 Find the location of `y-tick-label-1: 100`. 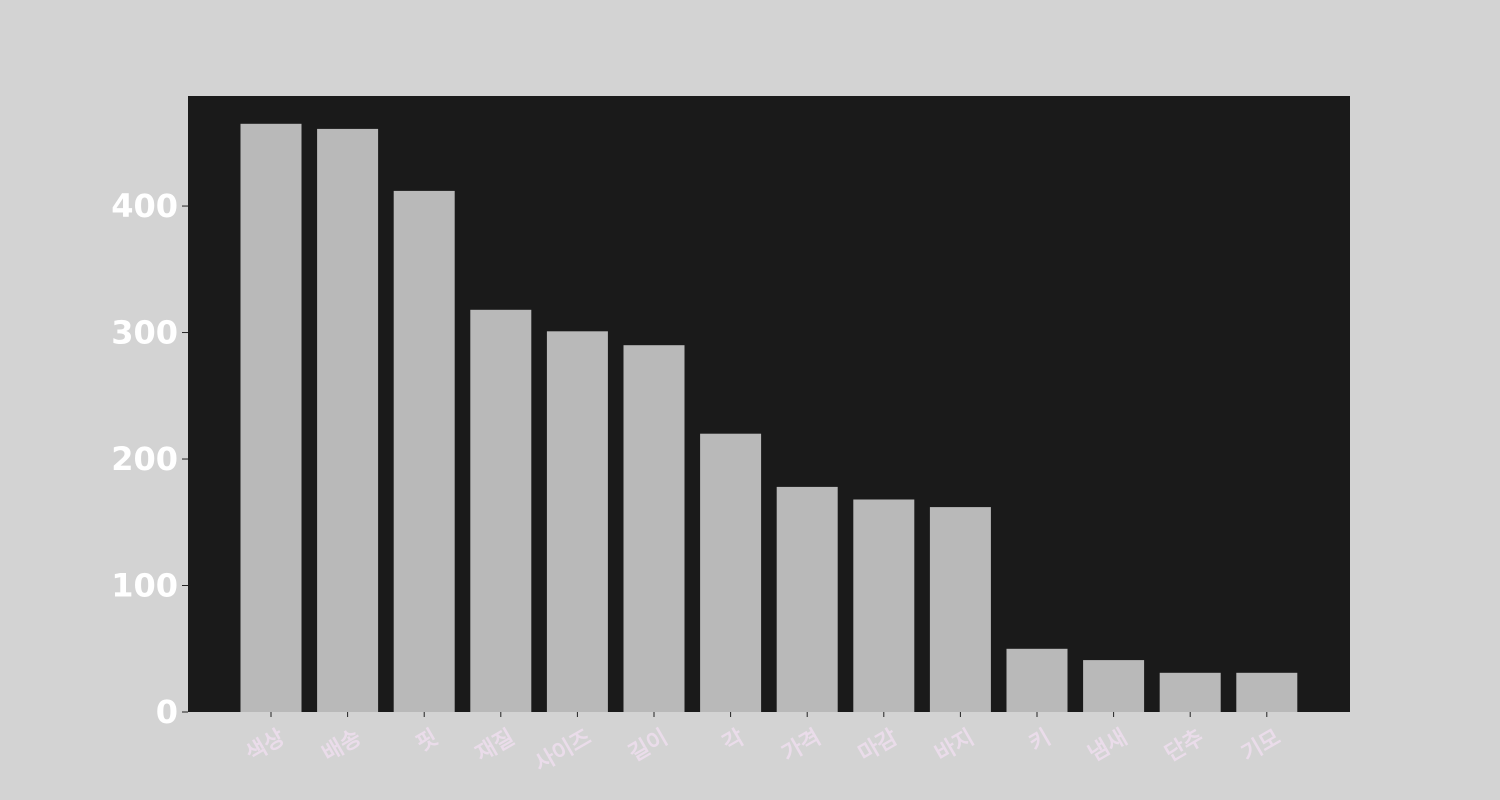

y-tick-label-1: 100 is located at coordinates (144, 586).